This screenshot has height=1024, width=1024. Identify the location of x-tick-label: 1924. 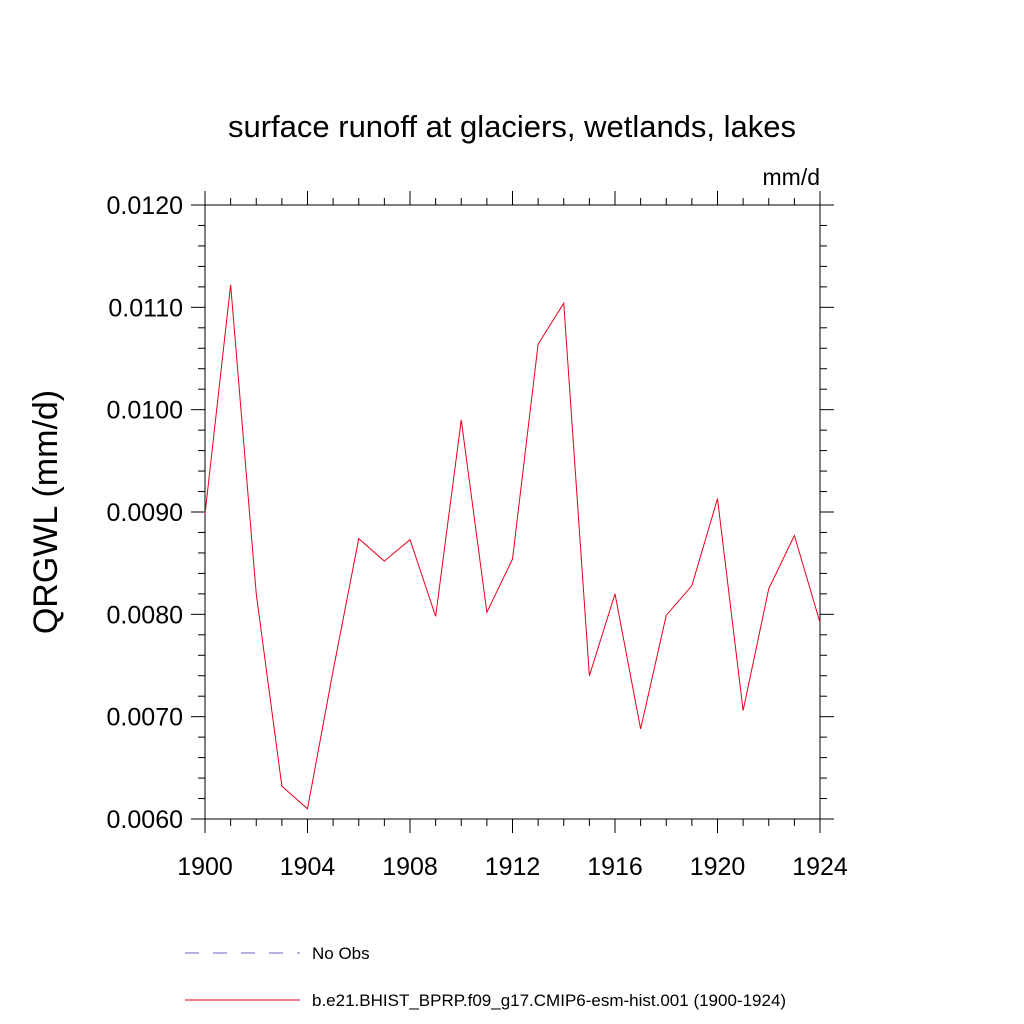
(820, 867).